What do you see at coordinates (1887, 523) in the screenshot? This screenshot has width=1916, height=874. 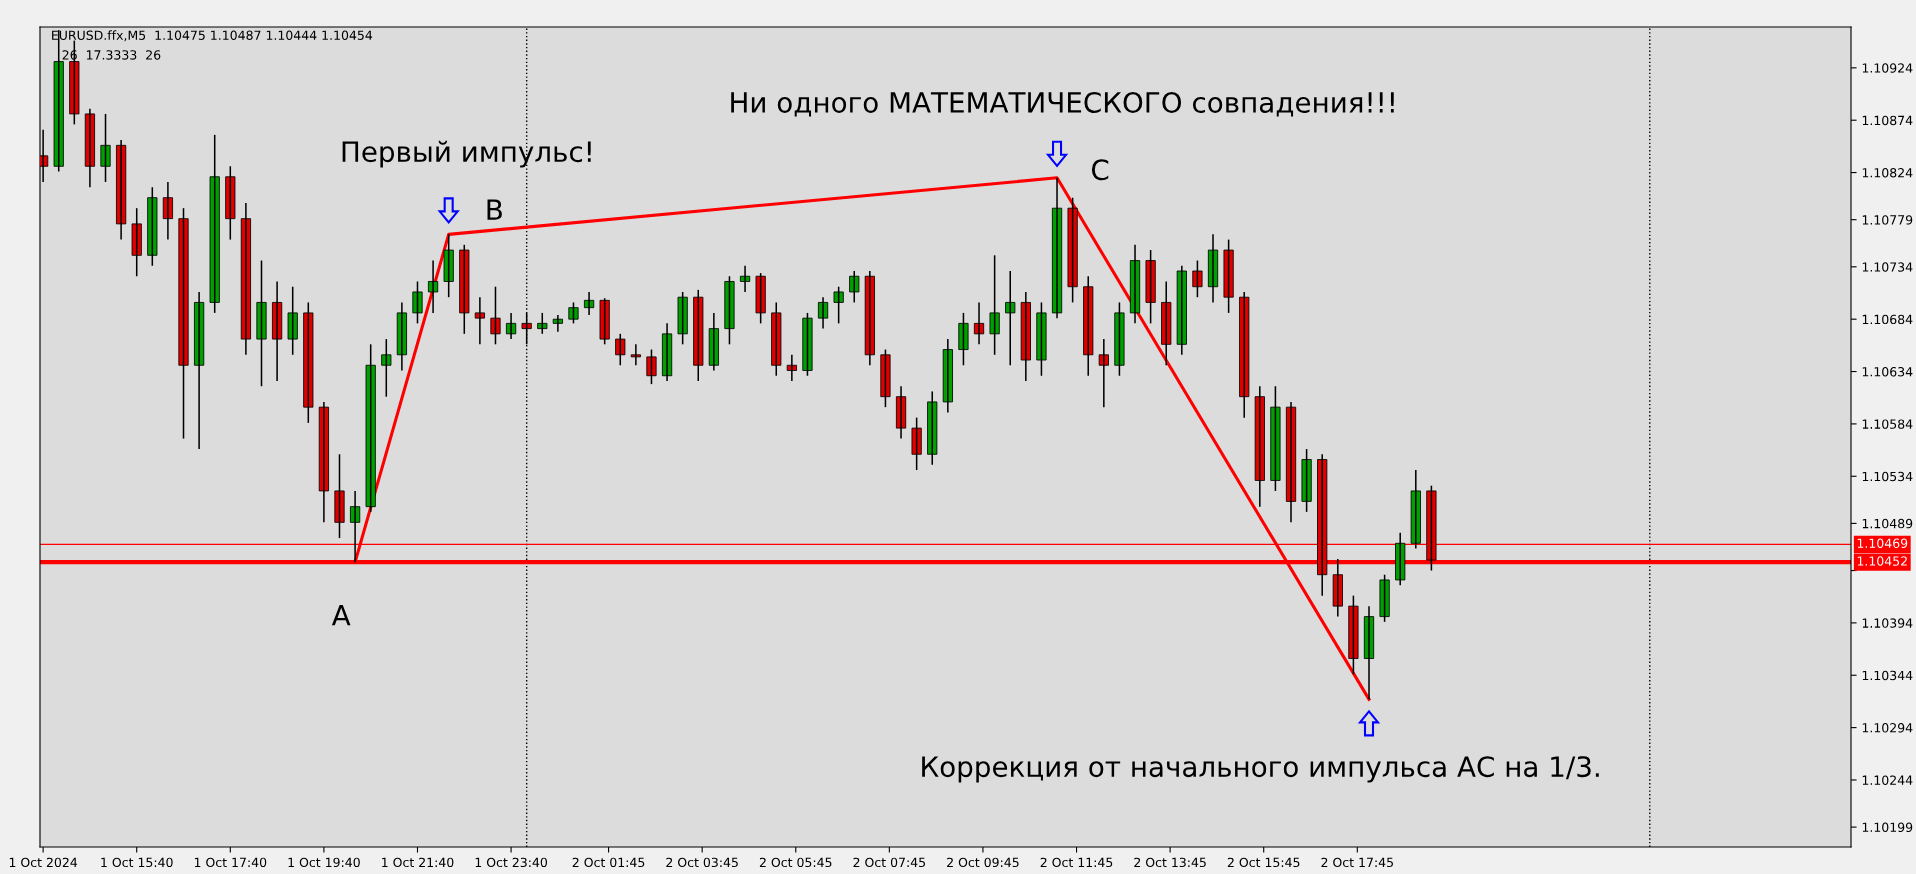 I see `y-tick-label: 1.10489` at bounding box center [1887, 523].